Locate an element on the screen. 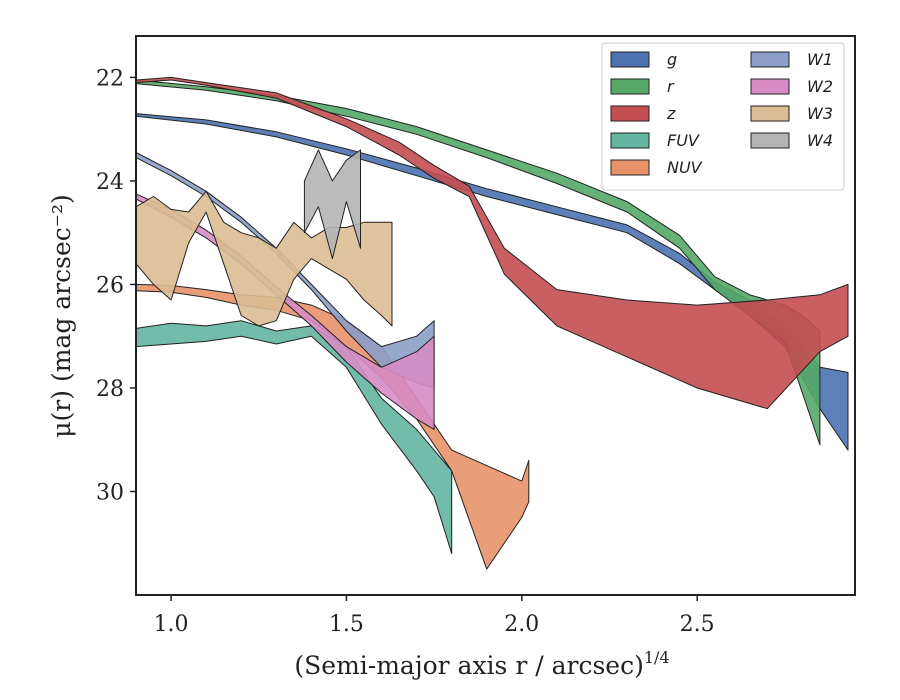 The image size is (900, 700). legend-swatch-w3 is located at coordinates (770, 113).